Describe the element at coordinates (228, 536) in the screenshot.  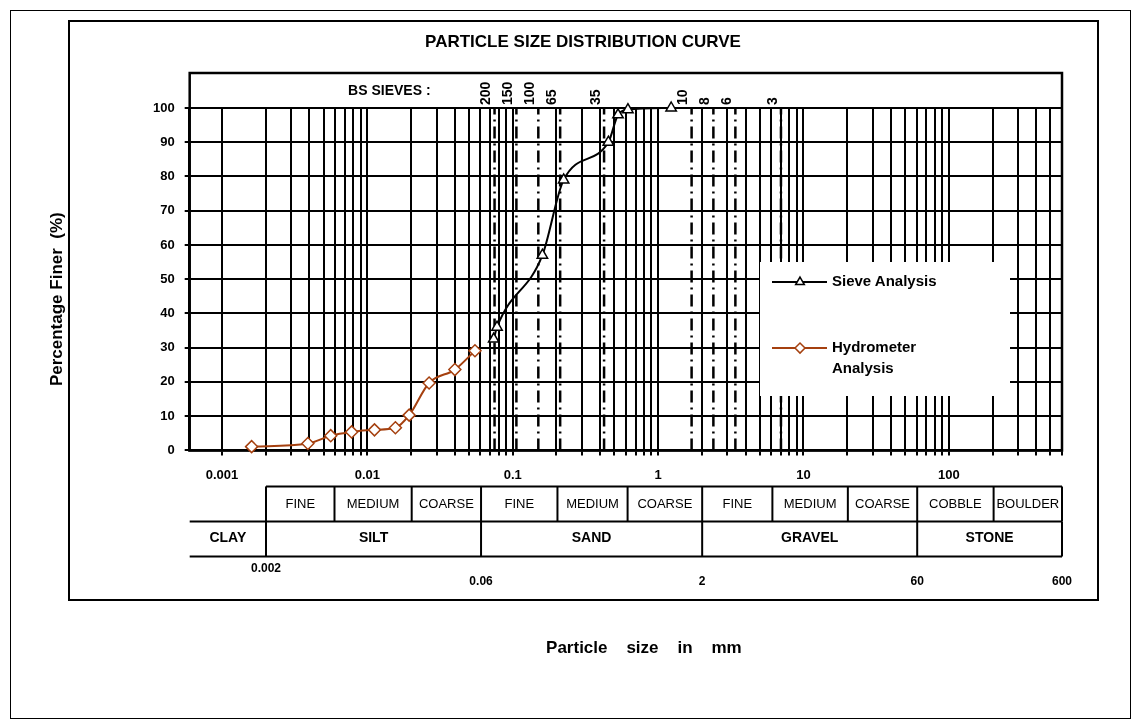
I see `text: CLAY` at that location.